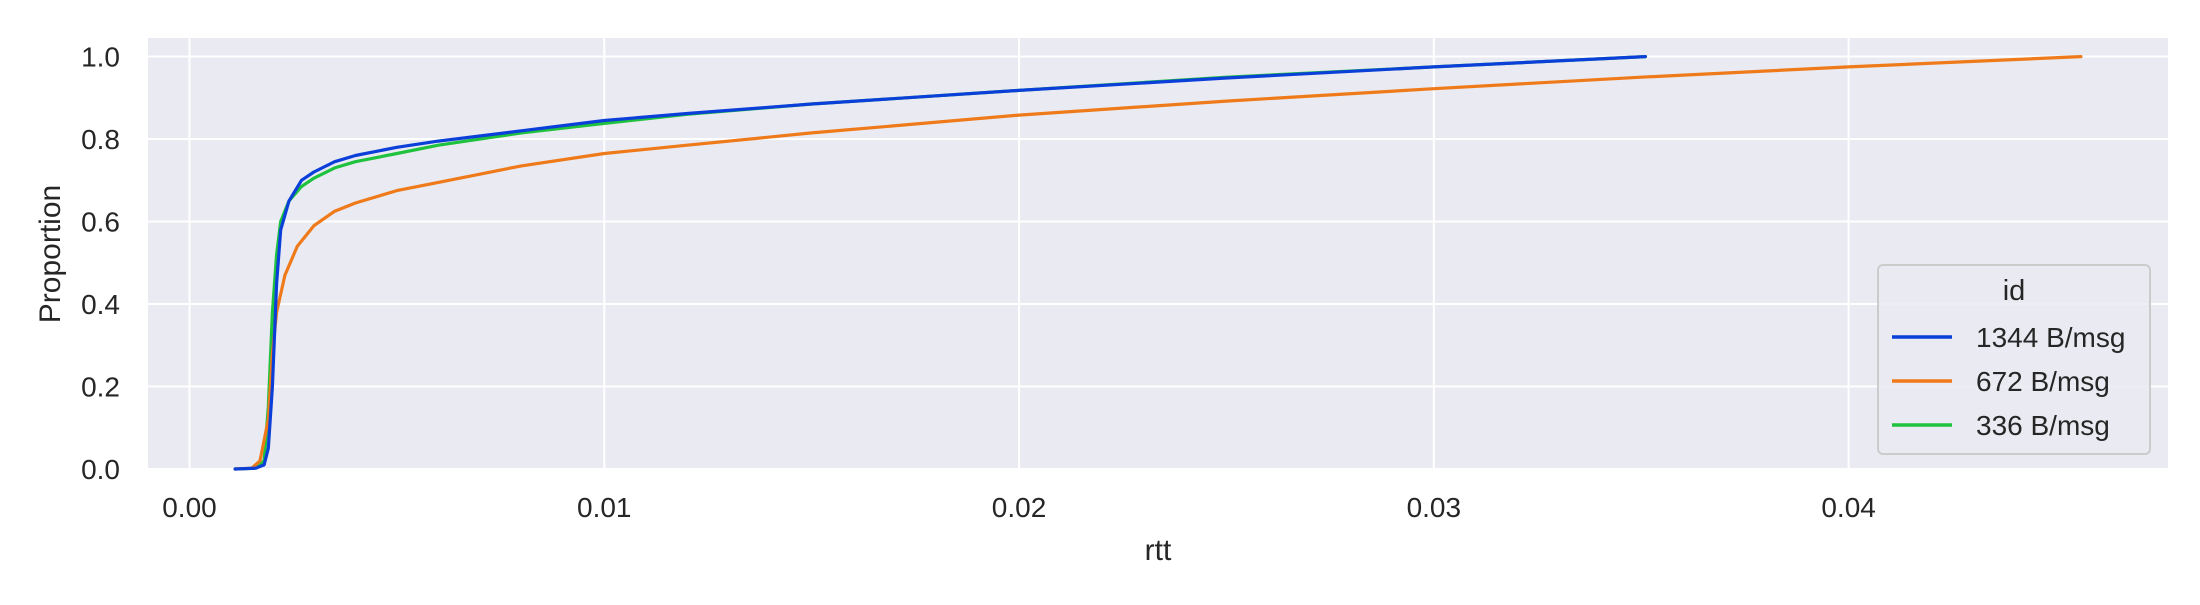 The image size is (2200, 605). What do you see at coordinates (100, 469) in the screenshot?
I see `y-tick-label: 0.0` at bounding box center [100, 469].